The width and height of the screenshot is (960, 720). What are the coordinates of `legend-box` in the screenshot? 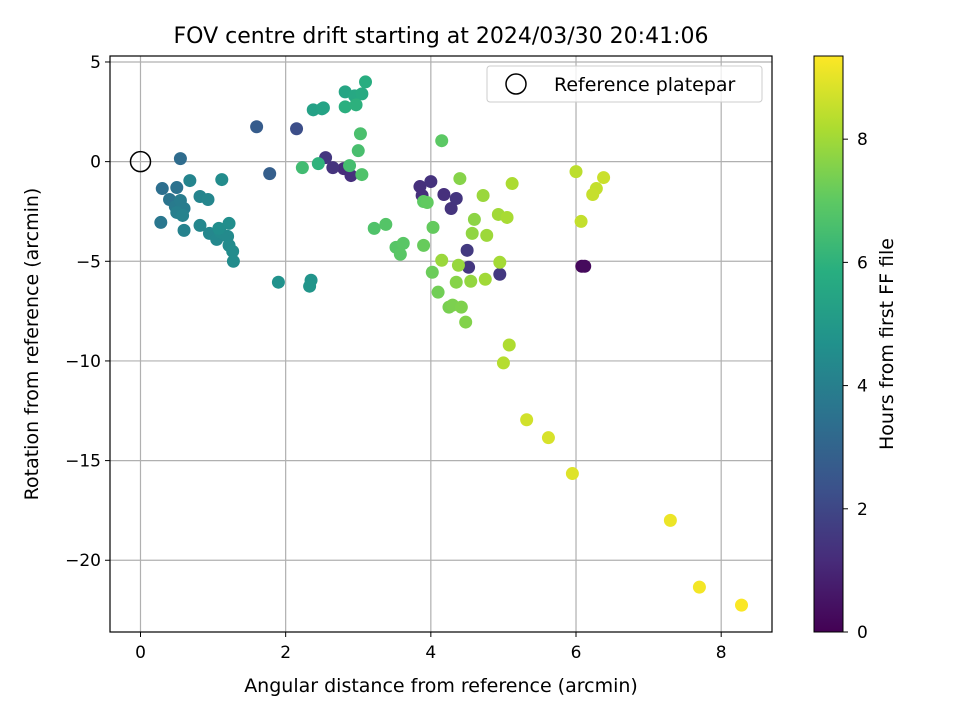 It's located at (624, 84).